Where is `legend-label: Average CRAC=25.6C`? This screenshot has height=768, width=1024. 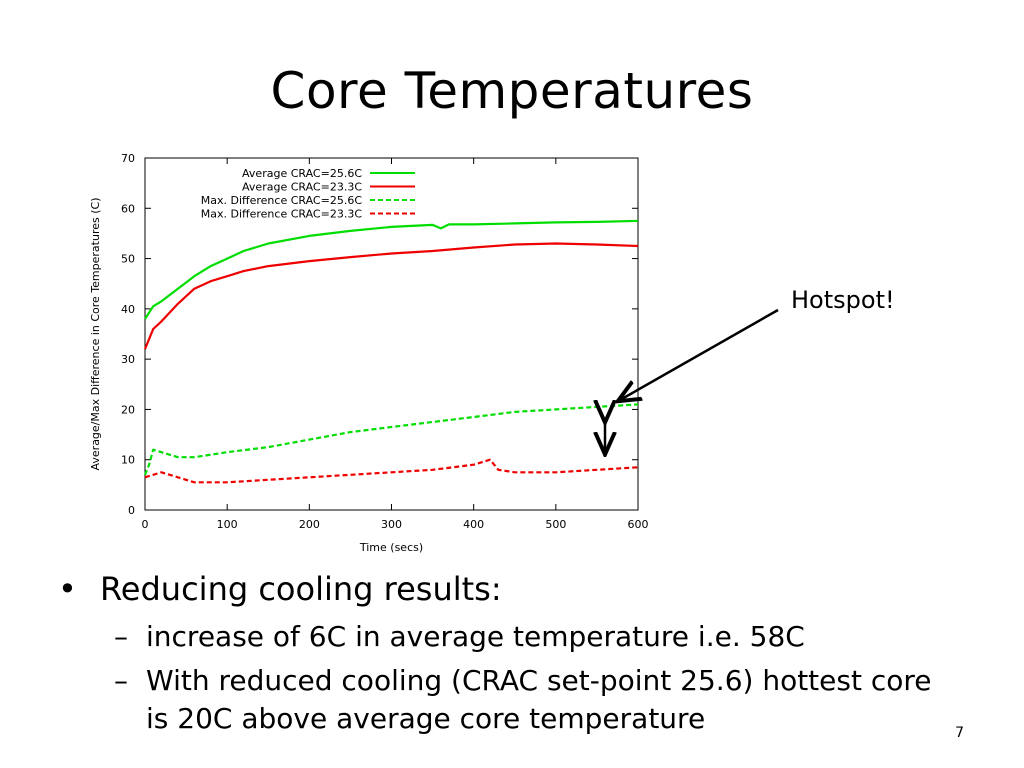
legend-label: Average CRAC=25.6C is located at coordinates (302, 173).